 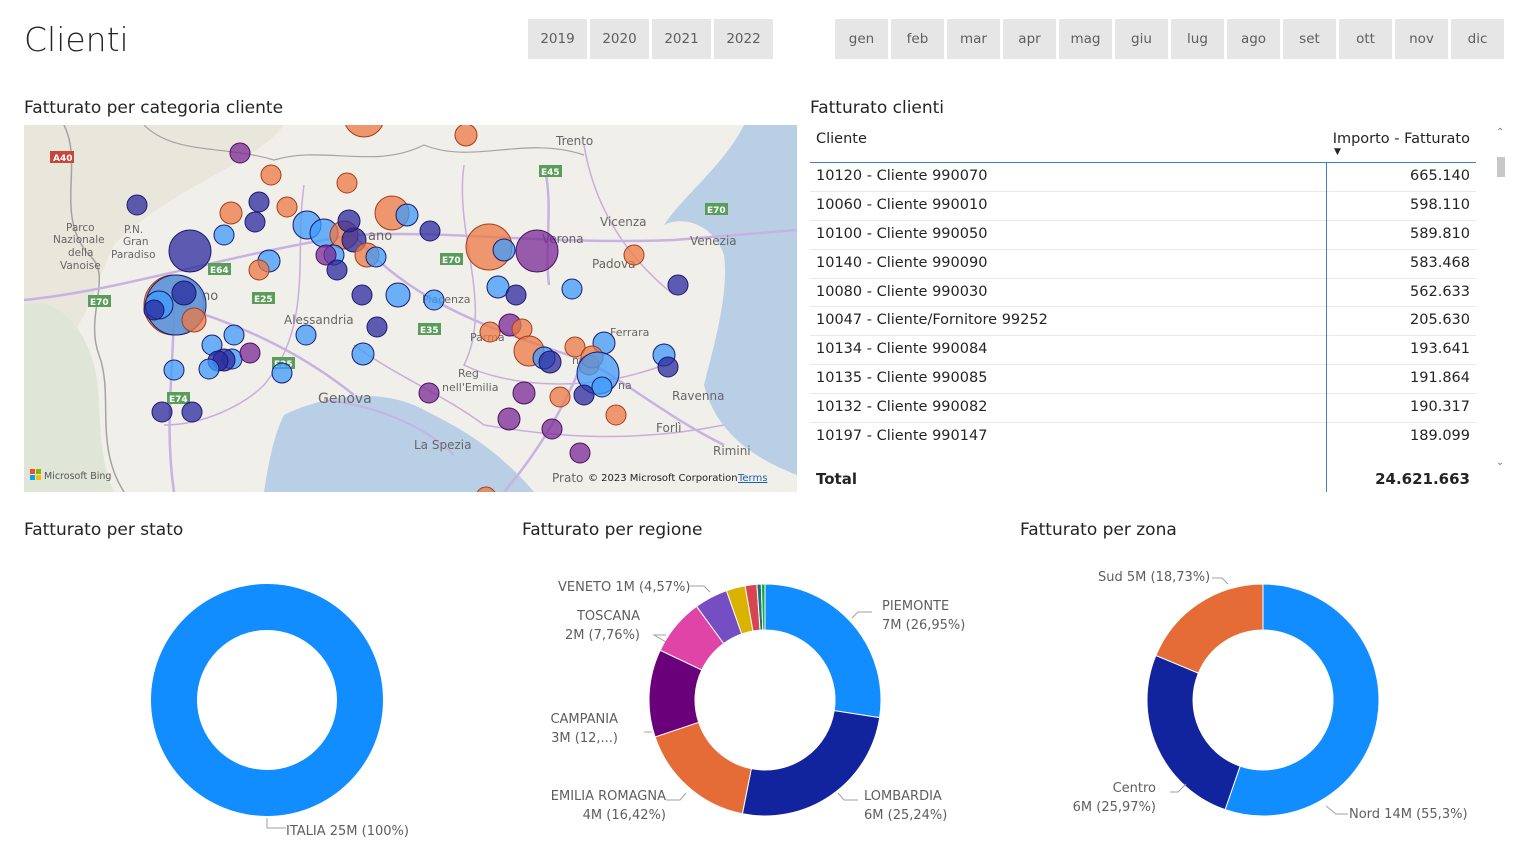 I want to click on table-row: 10140 - Cliente 990090 583.468, so click(x=1143, y=264).